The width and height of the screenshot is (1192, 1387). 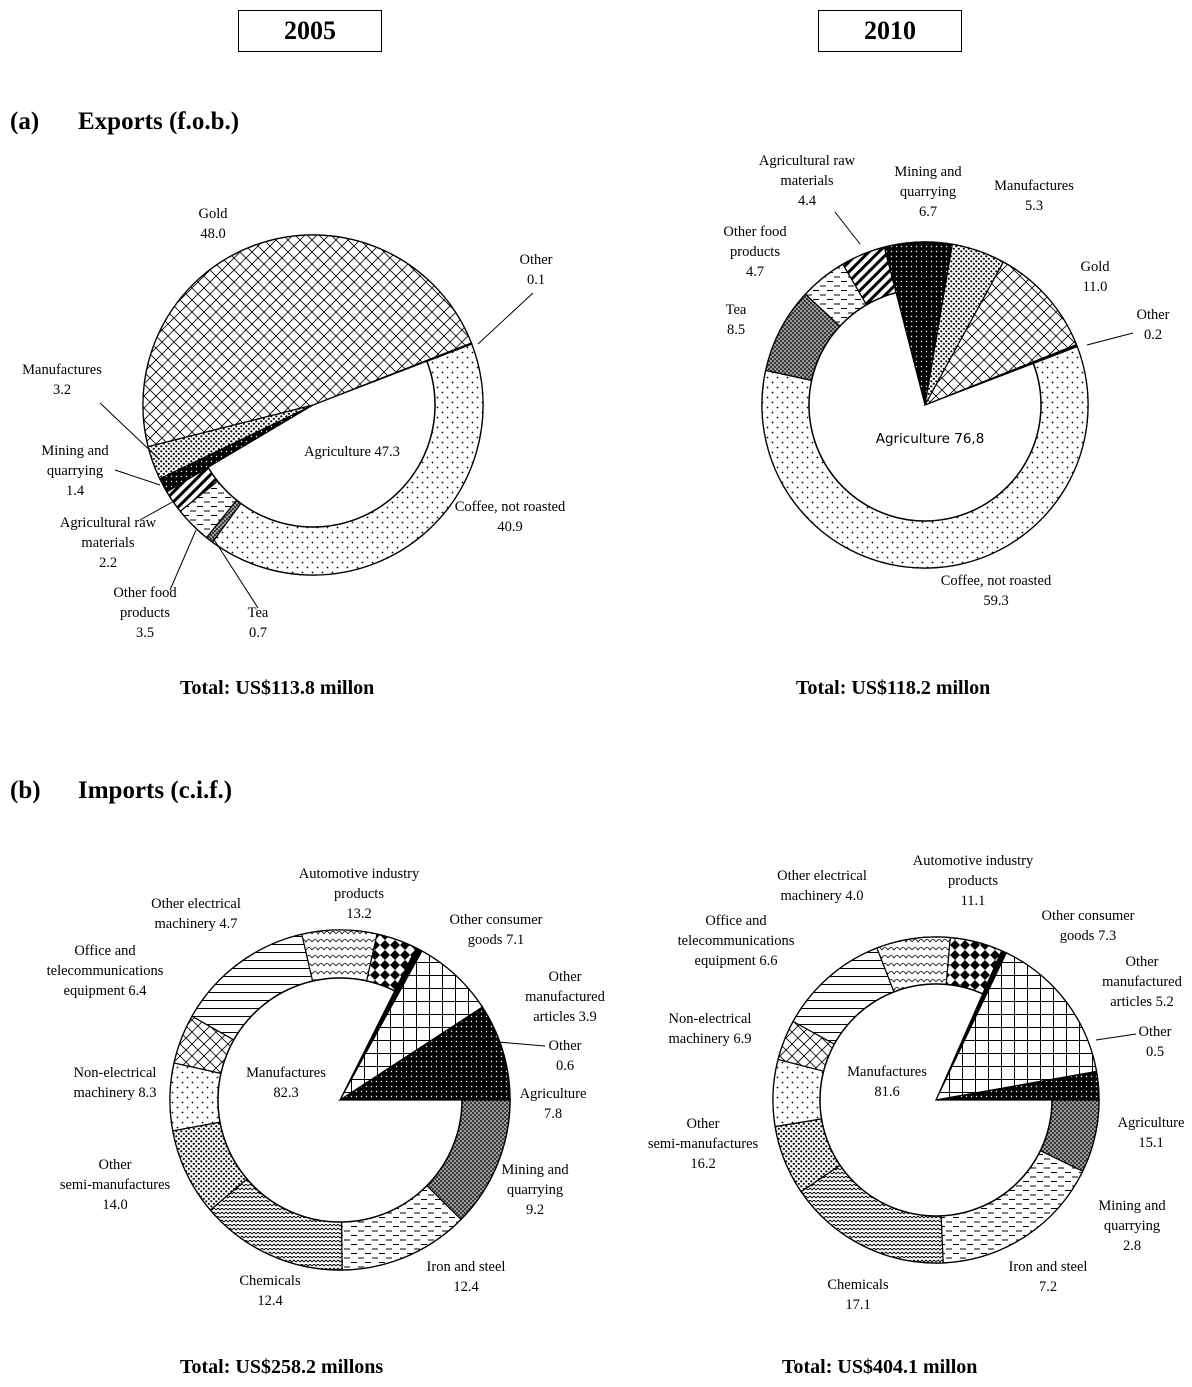 I want to click on slice-label: Other 0.2, so click(x=1152, y=325).